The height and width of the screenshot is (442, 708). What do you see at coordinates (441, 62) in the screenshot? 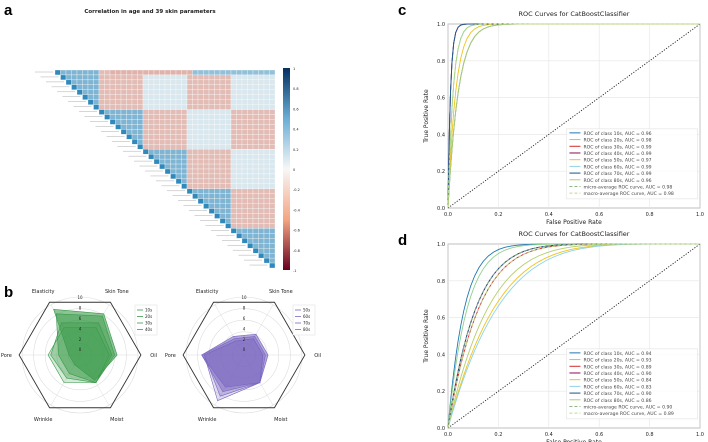
I see `y-tick-label: 0.8` at bounding box center [441, 62].